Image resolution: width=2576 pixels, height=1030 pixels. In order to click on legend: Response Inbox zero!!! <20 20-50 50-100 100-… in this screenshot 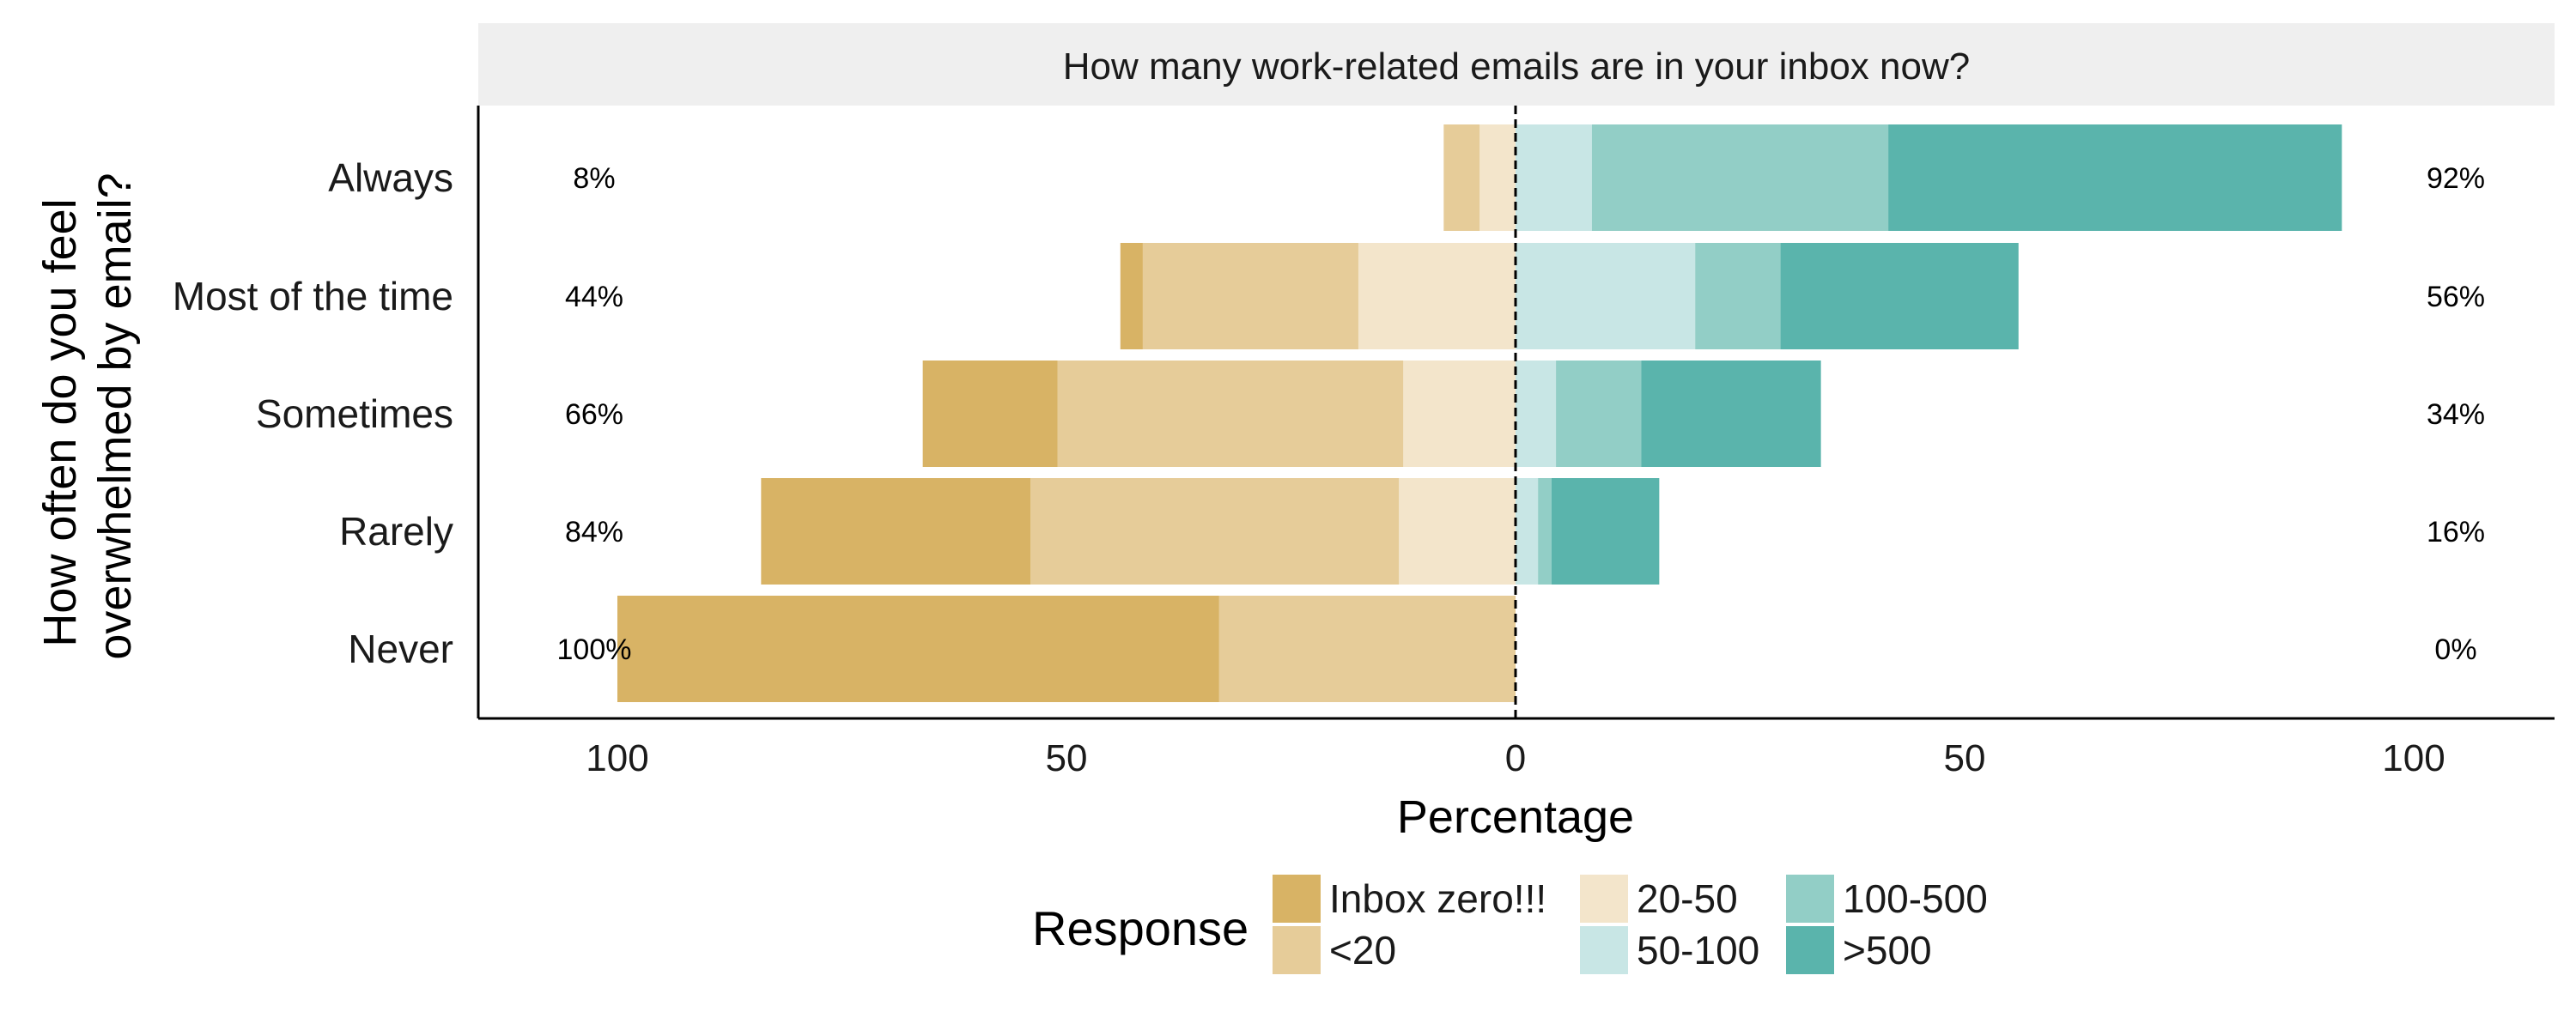, I will do `click(1510, 924)`.